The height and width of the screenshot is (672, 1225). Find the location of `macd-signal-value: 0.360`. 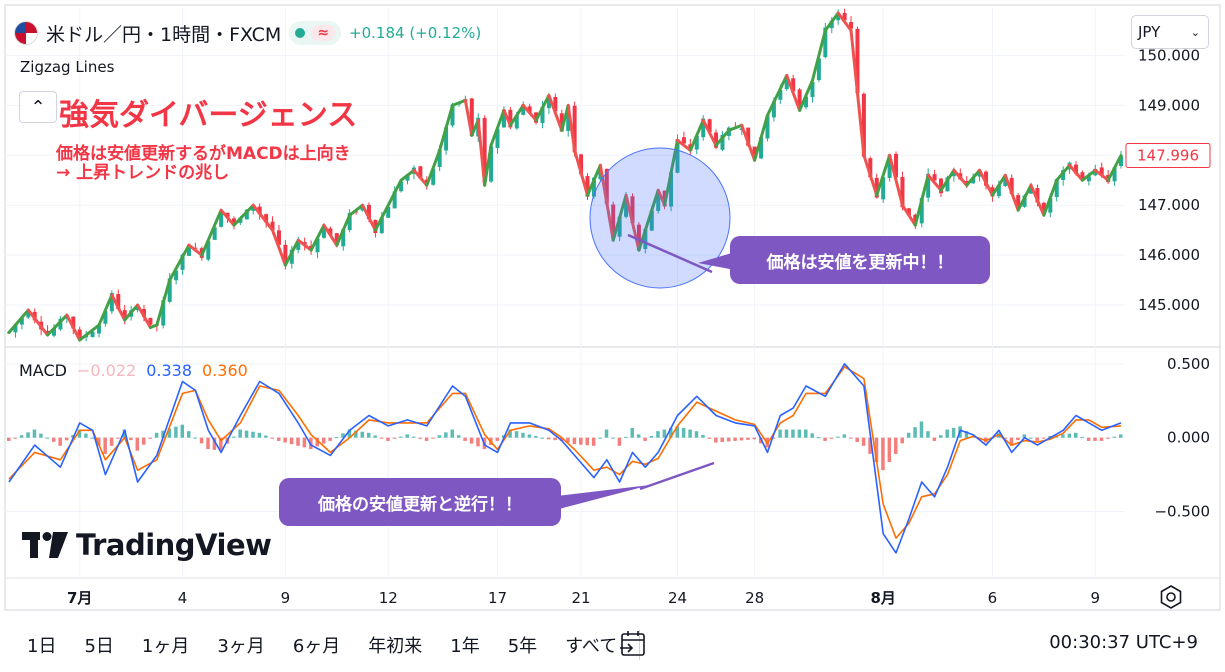

macd-signal-value: 0.360 is located at coordinates (225, 370).